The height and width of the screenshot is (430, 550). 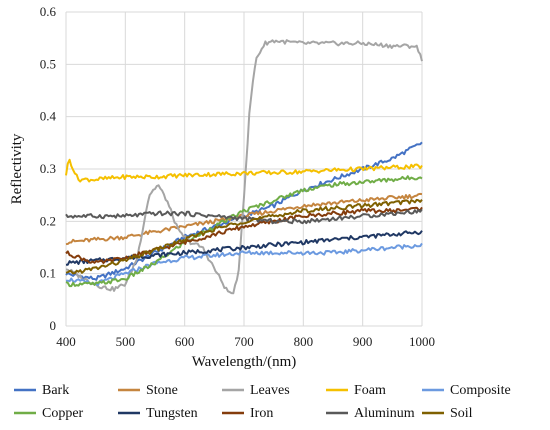 What do you see at coordinates (48, 220) in the screenshot?
I see `y-tick-label: 0.2` at bounding box center [48, 220].